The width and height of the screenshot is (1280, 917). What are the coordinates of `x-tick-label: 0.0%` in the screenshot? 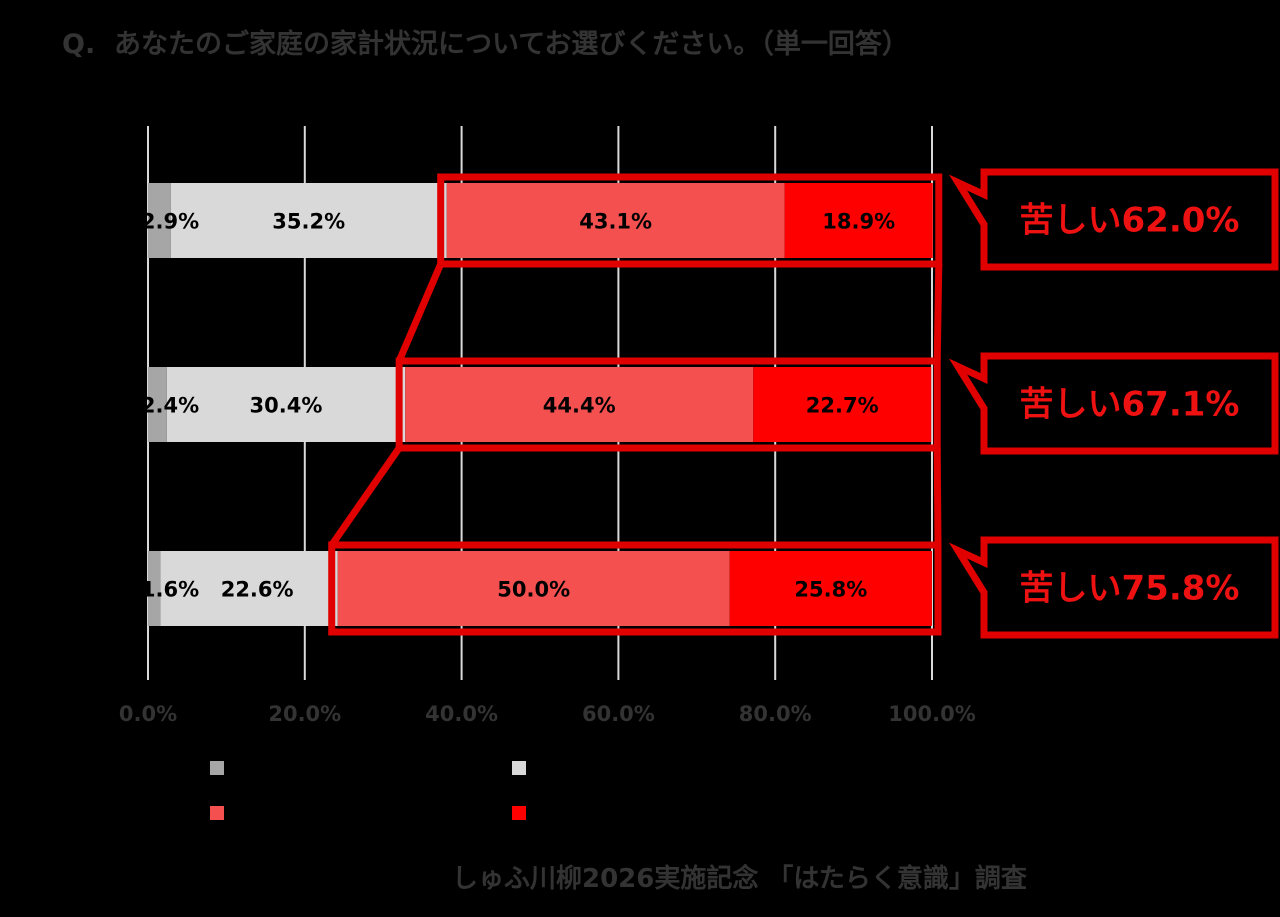 It's located at (148, 714).